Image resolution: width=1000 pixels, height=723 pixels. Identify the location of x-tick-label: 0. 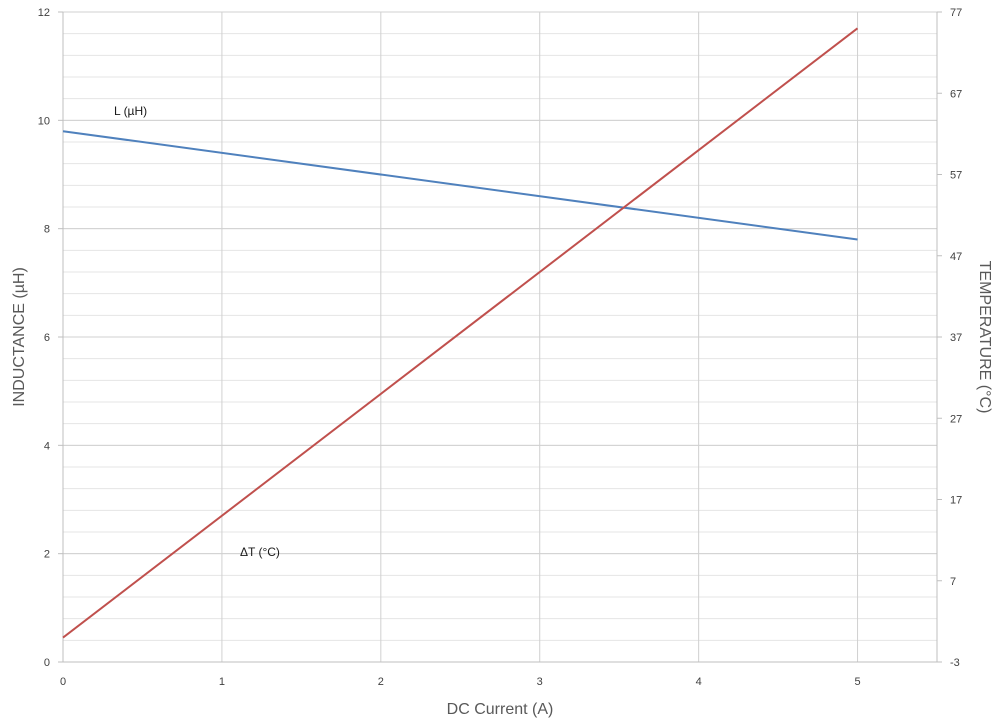
(63, 682).